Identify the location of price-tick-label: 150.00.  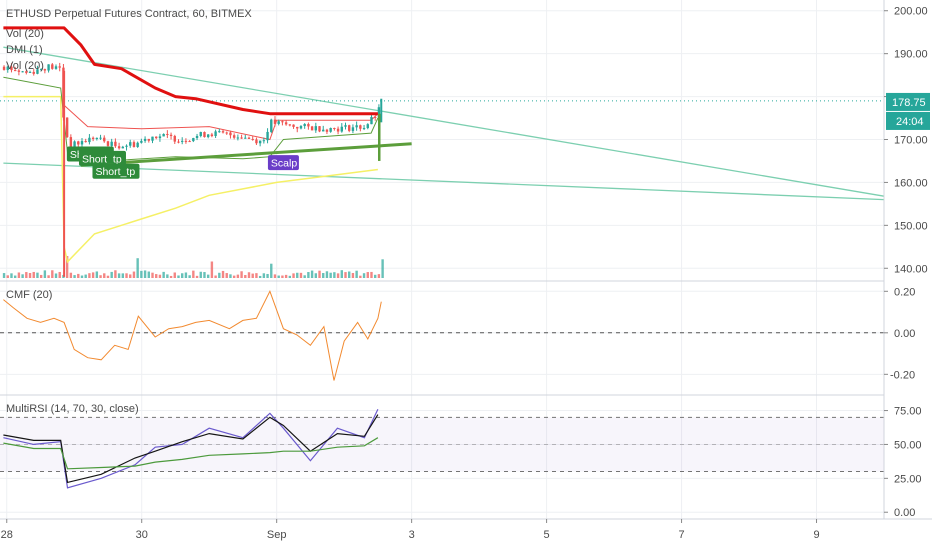
(911, 226).